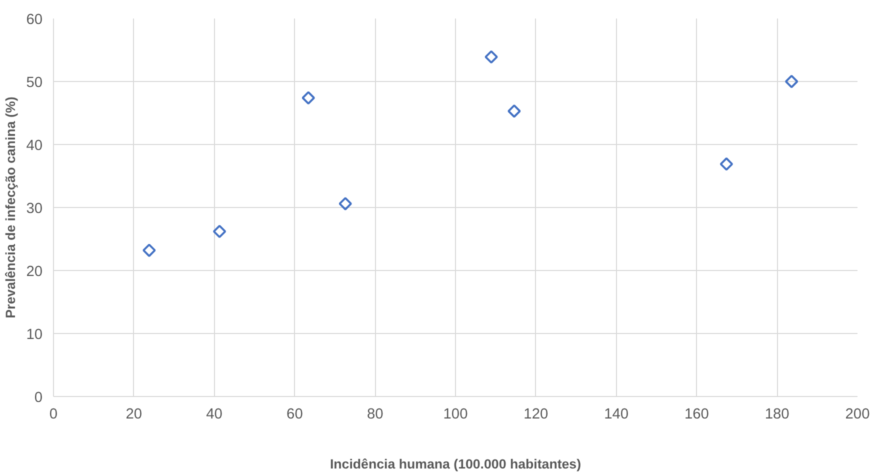 The image size is (875, 474). What do you see at coordinates (34, 272) in the screenshot?
I see `y-tick-label: 20` at bounding box center [34, 272].